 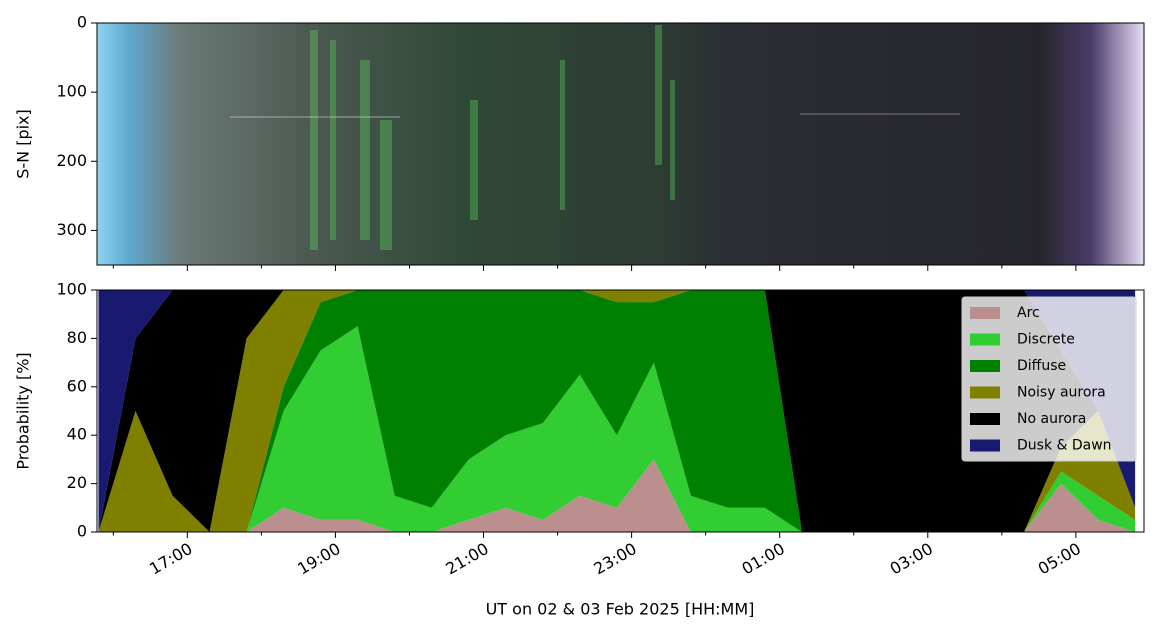 I want to click on y-axis-label: S-N [pix], so click(x=23, y=144).